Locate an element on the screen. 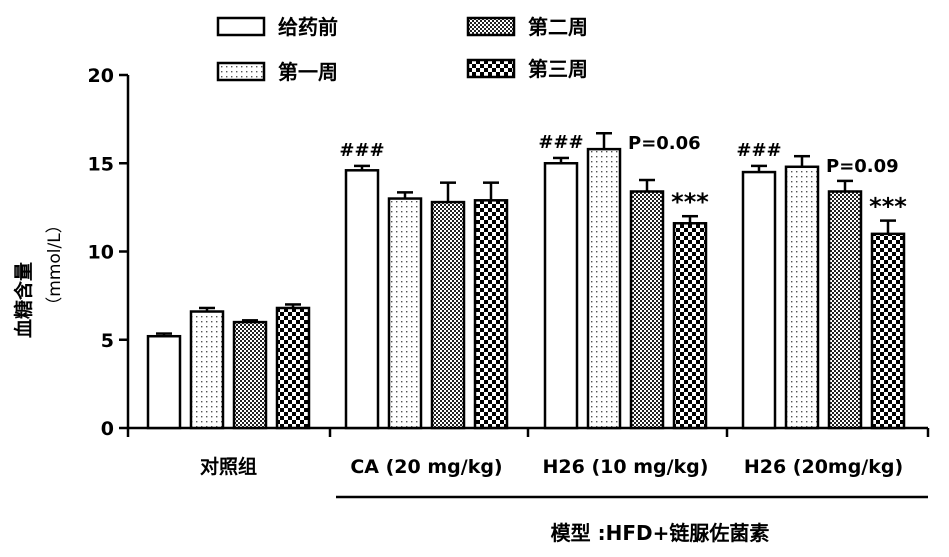 This screenshot has height=557, width=949. y-axis: 0 5 10 15 20 is located at coordinates (109, 252).